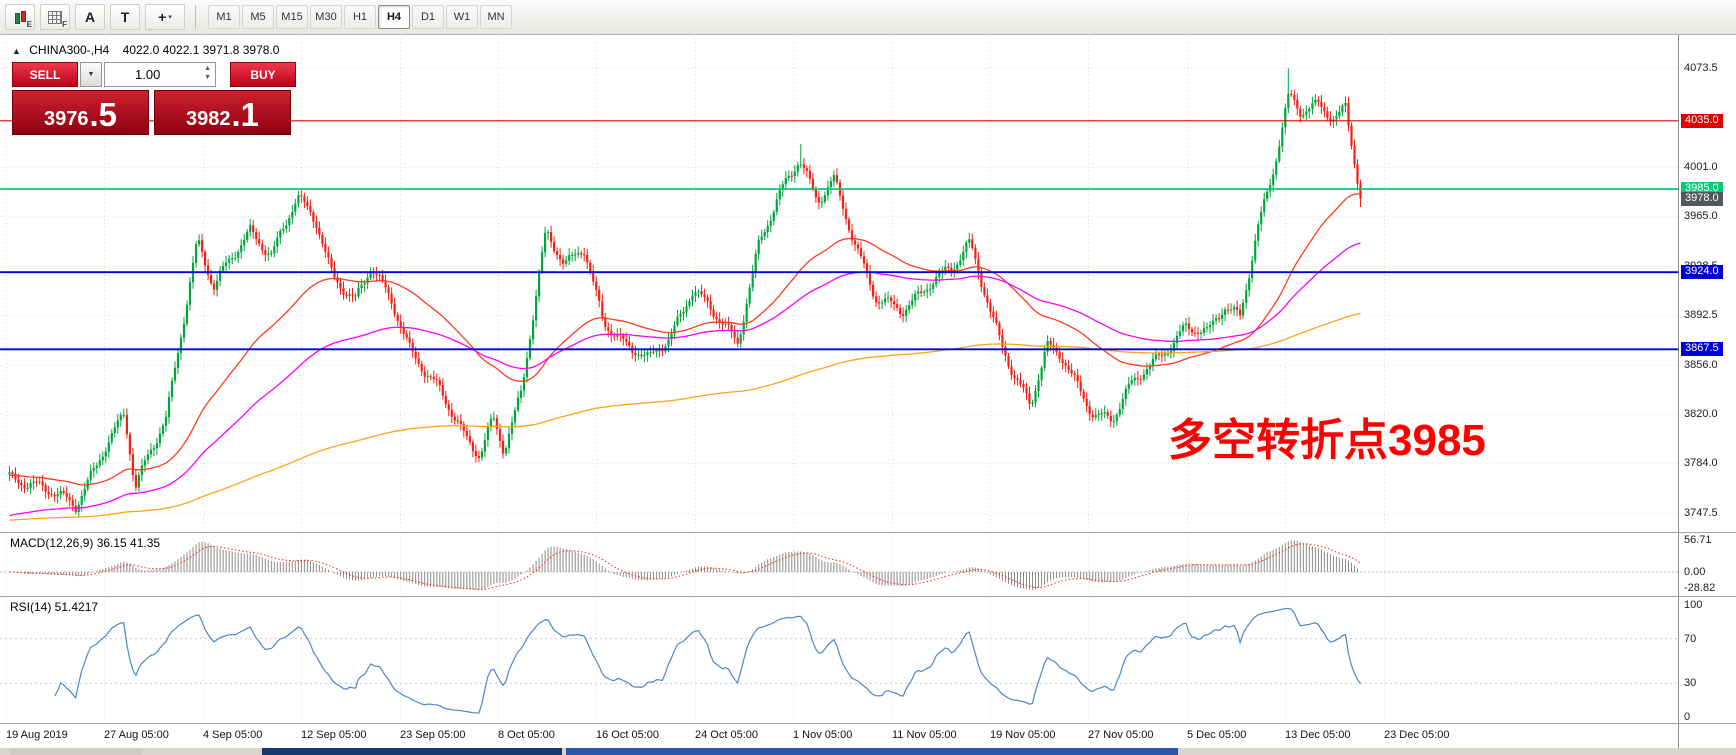 The width and height of the screenshot is (1736, 755). What do you see at coordinates (16, 51) in the screenshot?
I see `one-click-collapse-icon: ▲` at bounding box center [16, 51].